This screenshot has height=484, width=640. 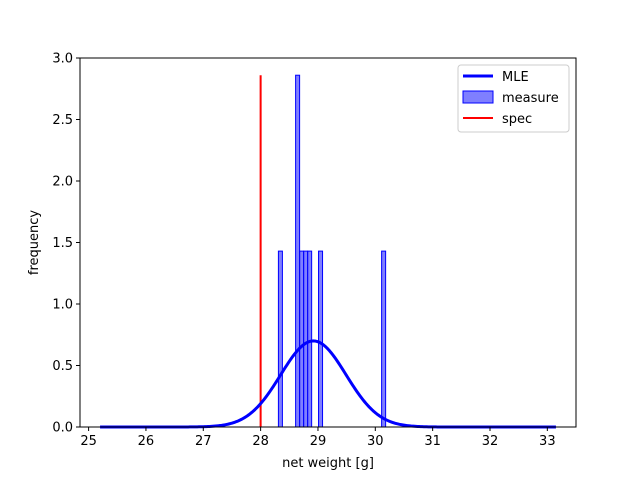 What do you see at coordinates (478, 97) in the screenshot?
I see `legend-swatch-measure` at bounding box center [478, 97].